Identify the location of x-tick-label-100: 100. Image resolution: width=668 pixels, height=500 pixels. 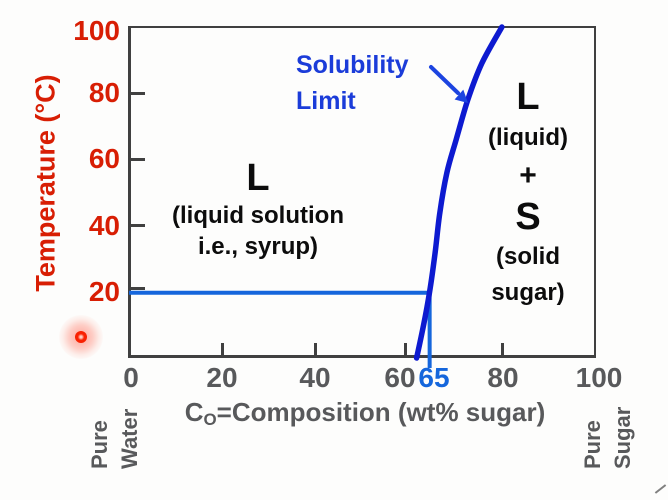
(599, 377).